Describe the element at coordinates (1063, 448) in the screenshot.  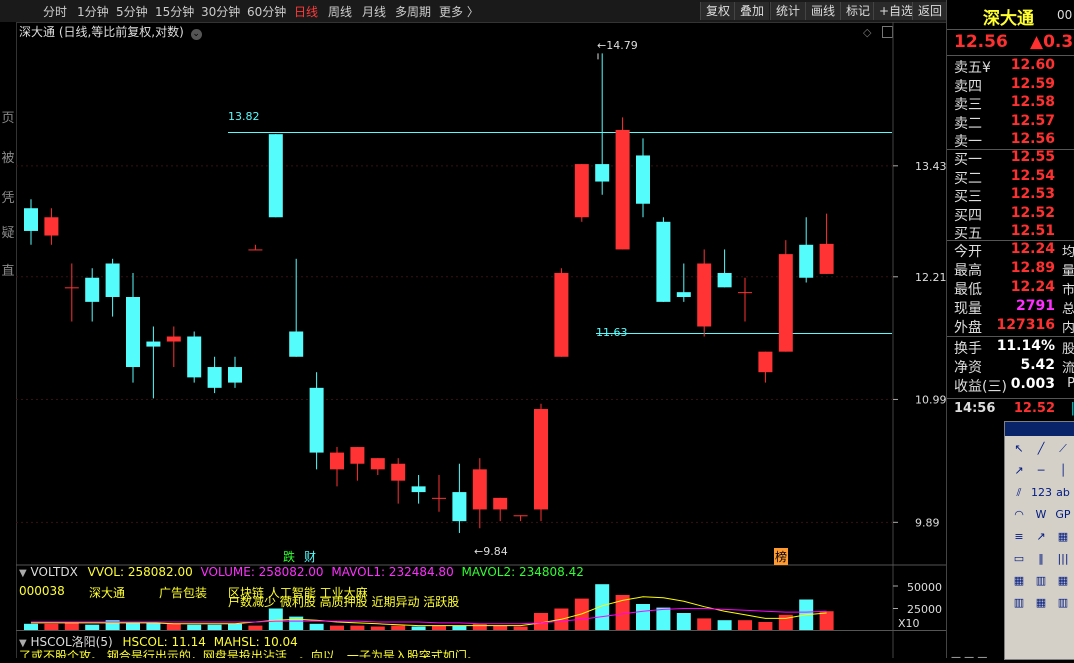
I see `segment-icon: ⟋` at that location.